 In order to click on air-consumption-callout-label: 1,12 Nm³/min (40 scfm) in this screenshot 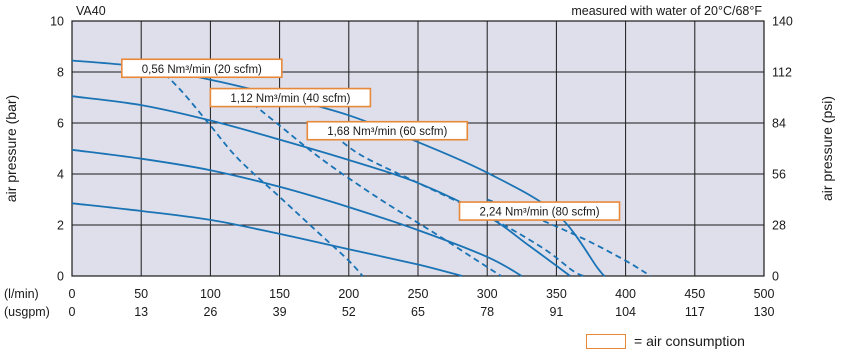, I will do `click(290, 99)`.